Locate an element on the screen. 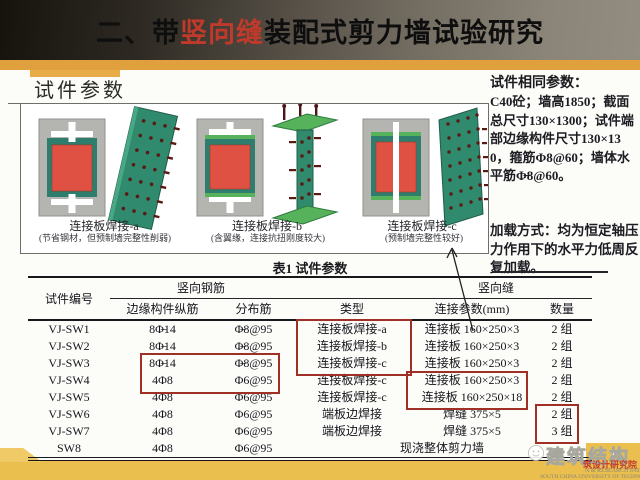  cell-specimen-id: VJ-SW1 is located at coordinates (69, 329).